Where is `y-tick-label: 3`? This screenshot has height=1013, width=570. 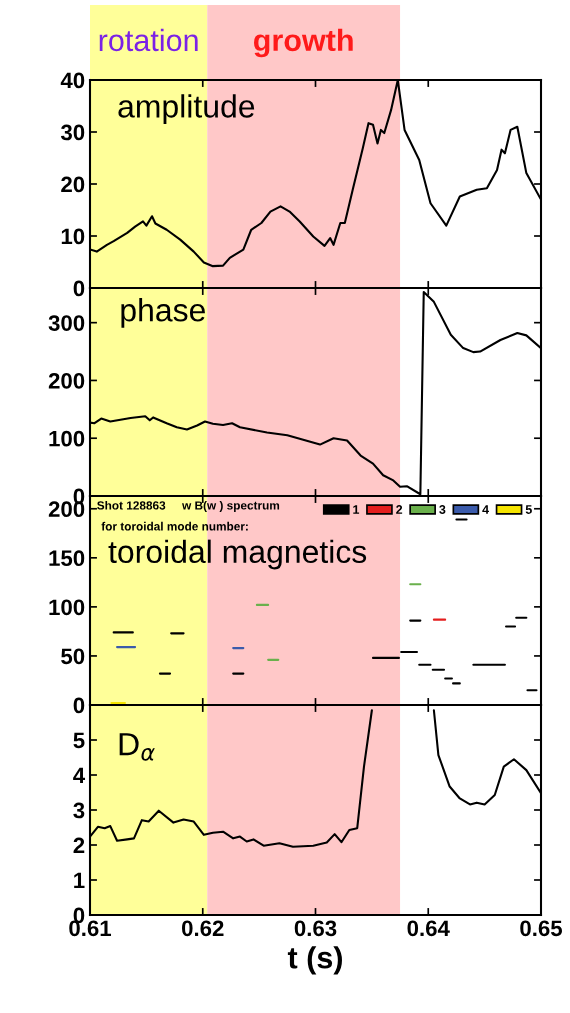
y-tick-label: 3 is located at coordinates (79, 810).